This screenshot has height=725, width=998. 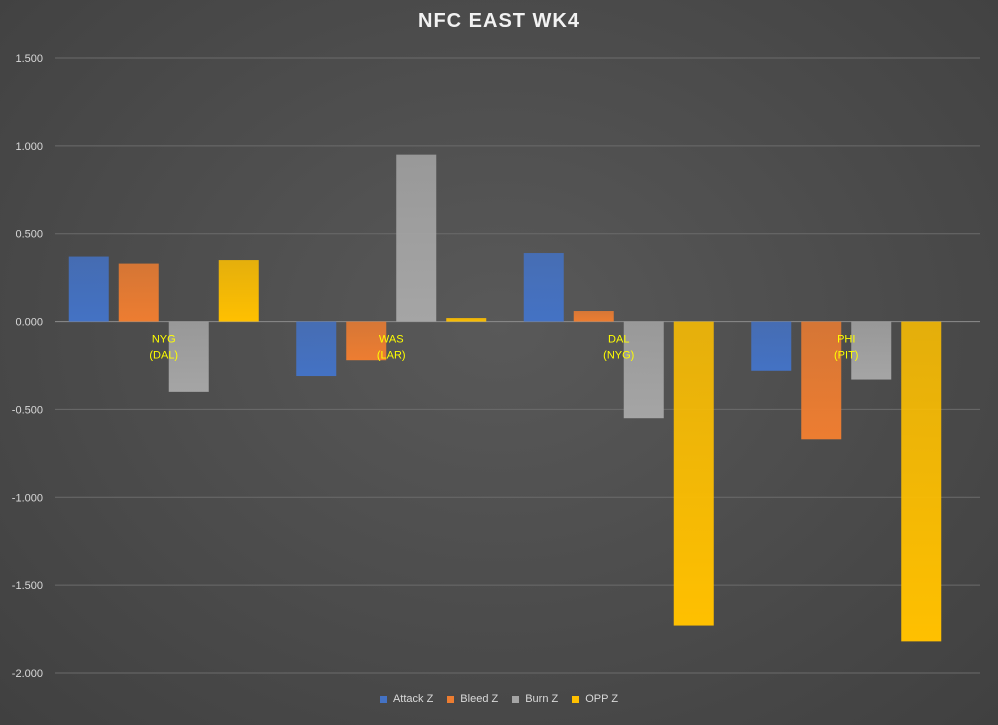 I want to click on y-tick-label: 0.000, so click(x=29, y=323).